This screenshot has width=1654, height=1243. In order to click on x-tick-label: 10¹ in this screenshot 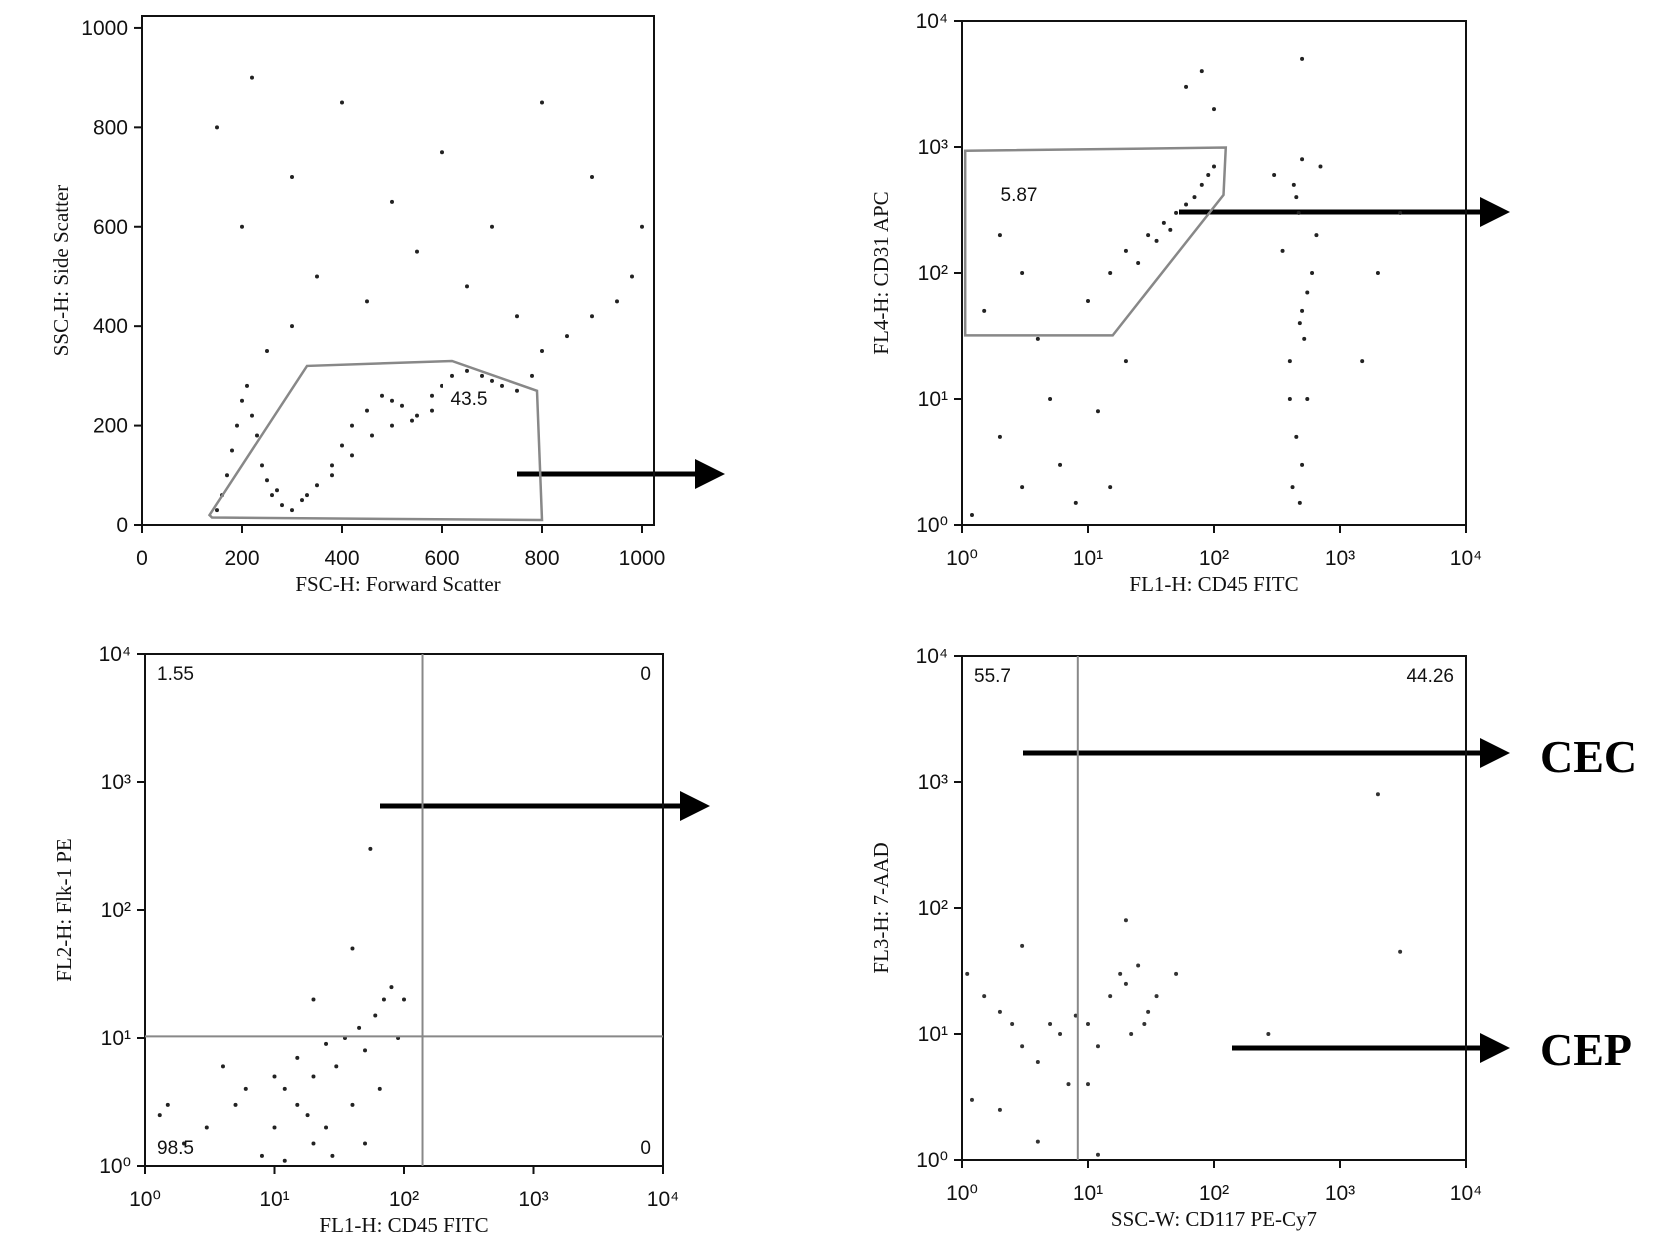, I will do `click(1088, 1193)`.